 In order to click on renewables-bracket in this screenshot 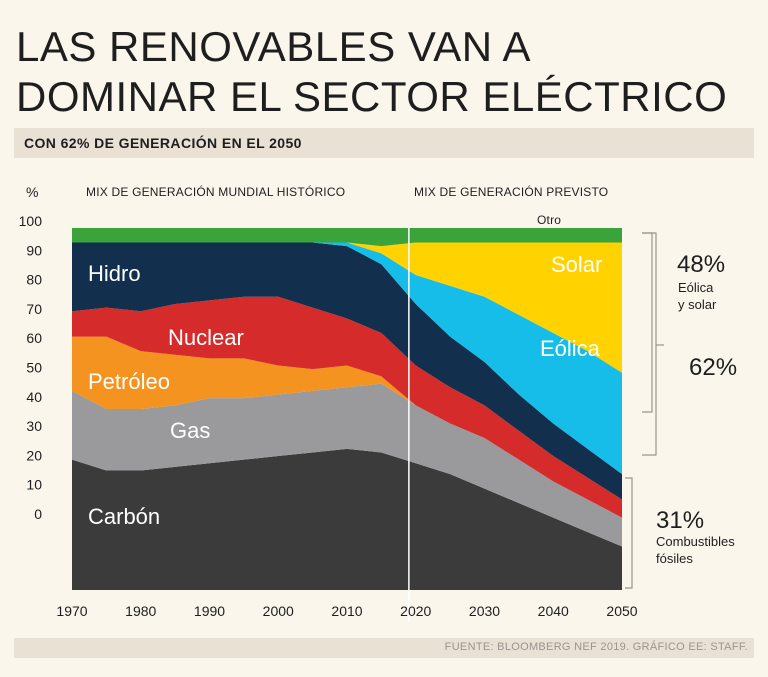, I will do `click(647, 322)`.